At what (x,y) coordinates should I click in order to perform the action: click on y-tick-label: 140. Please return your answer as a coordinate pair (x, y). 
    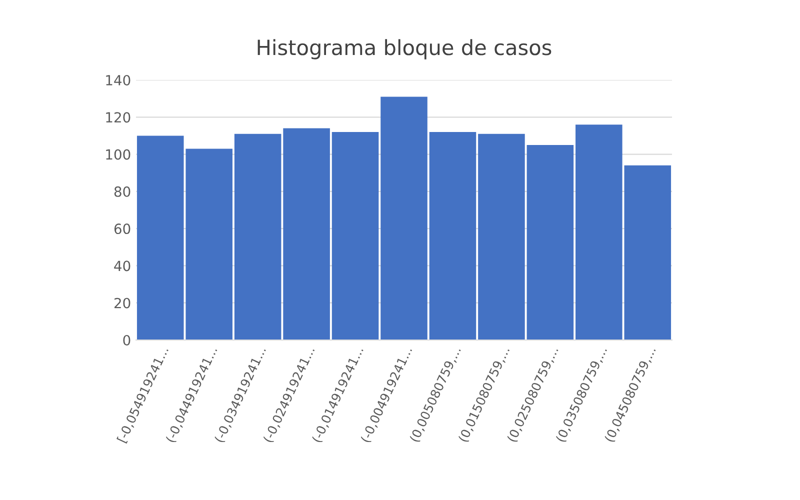
    Looking at the image, I should click on (118, 80).